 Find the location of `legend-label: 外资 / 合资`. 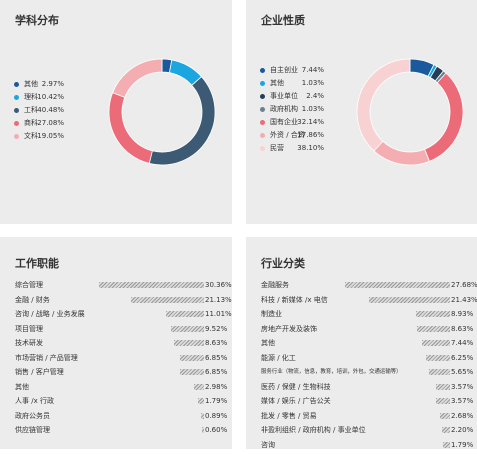

legend-label: 外资 / 合资 is located at coordinates (287, 135).